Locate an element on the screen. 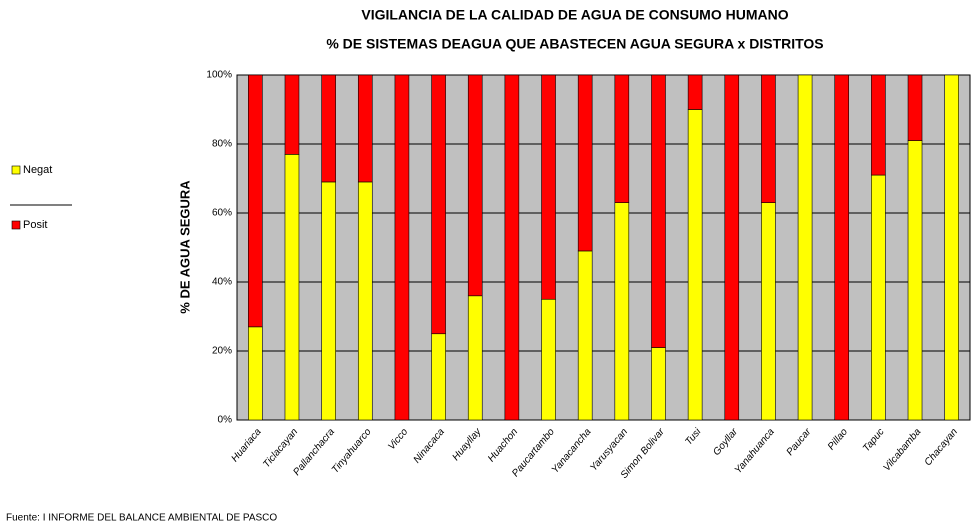 This screenshot has height=528, width=972. x-tick-label: Huariaca is located at coordinates (246, 445).